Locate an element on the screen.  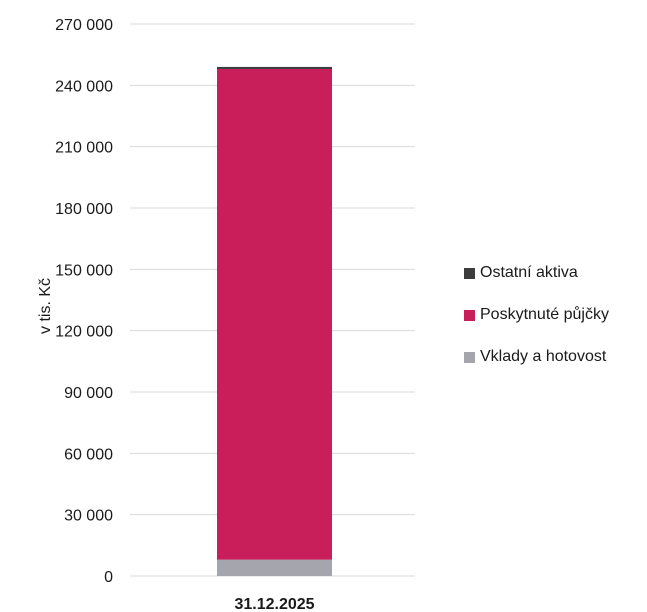
legend-label: Poskytnuté půjčky is located at coordinates (544, 315).